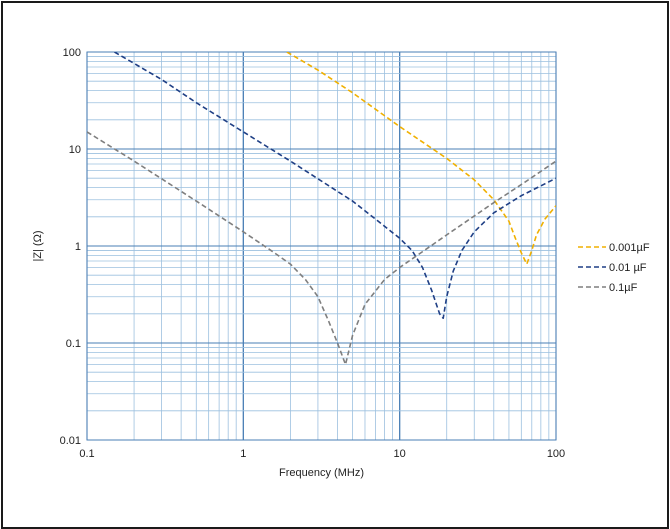 Image resolution: width=670 pixels, height=529 pixels. What do you see at coordinates (75, 150) in the screenshot?
I see `y-tick-label: 10` at bounding box center [75, 150].